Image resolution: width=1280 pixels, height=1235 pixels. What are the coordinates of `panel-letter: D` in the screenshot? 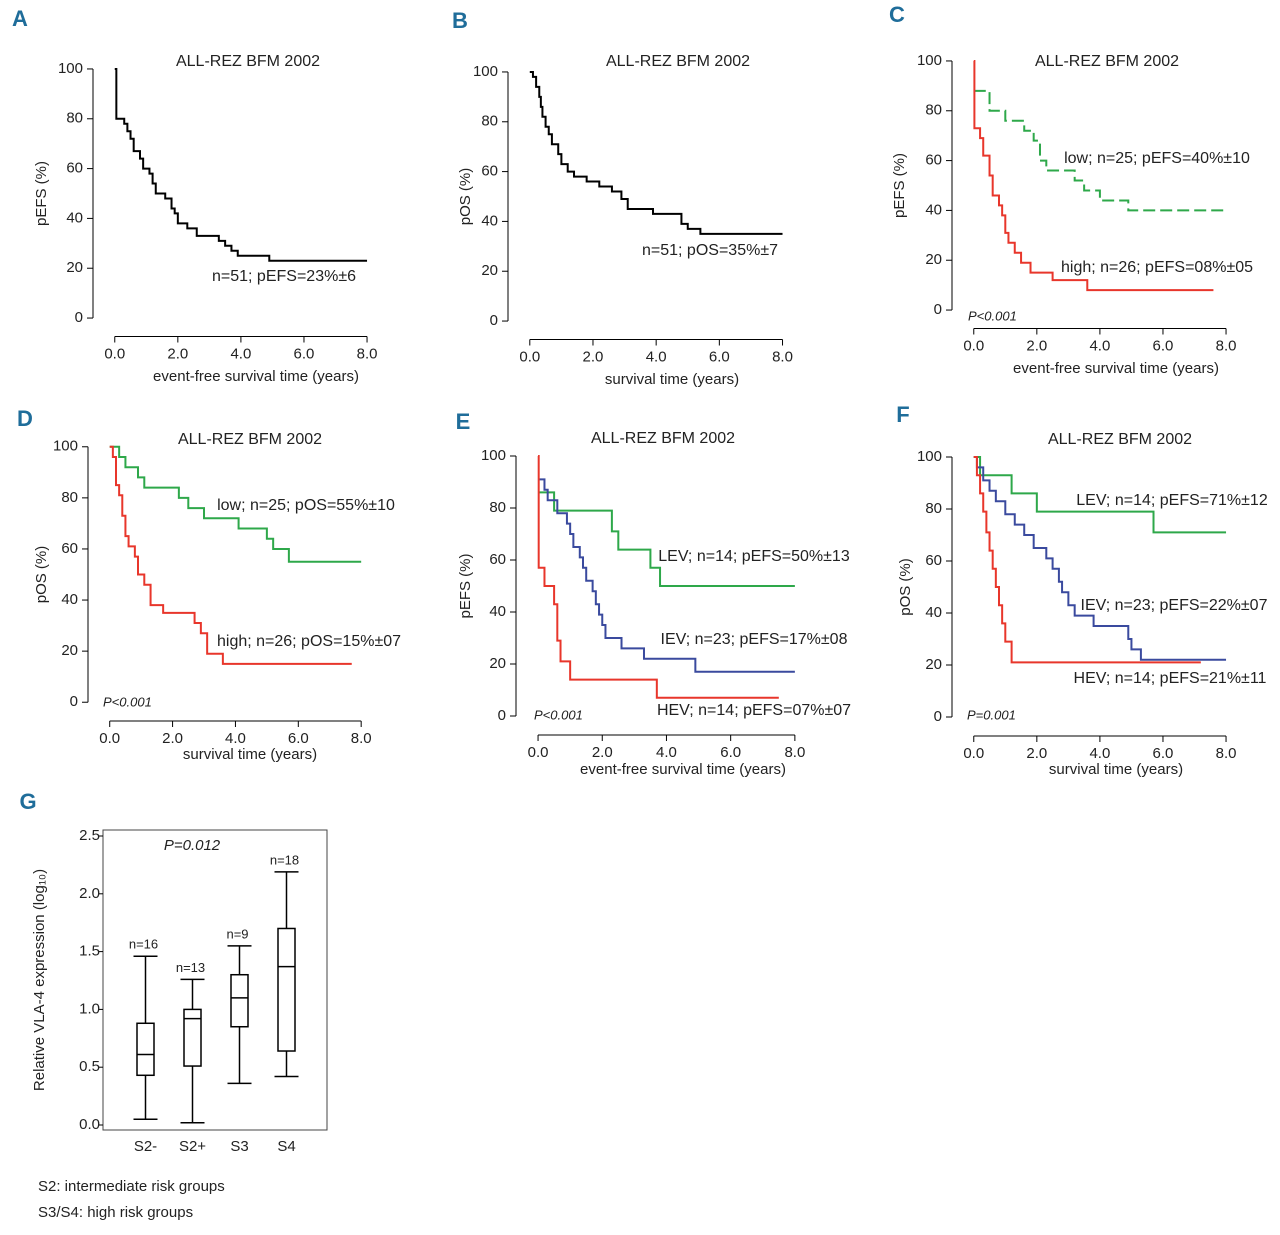 It's located at (25, 418).